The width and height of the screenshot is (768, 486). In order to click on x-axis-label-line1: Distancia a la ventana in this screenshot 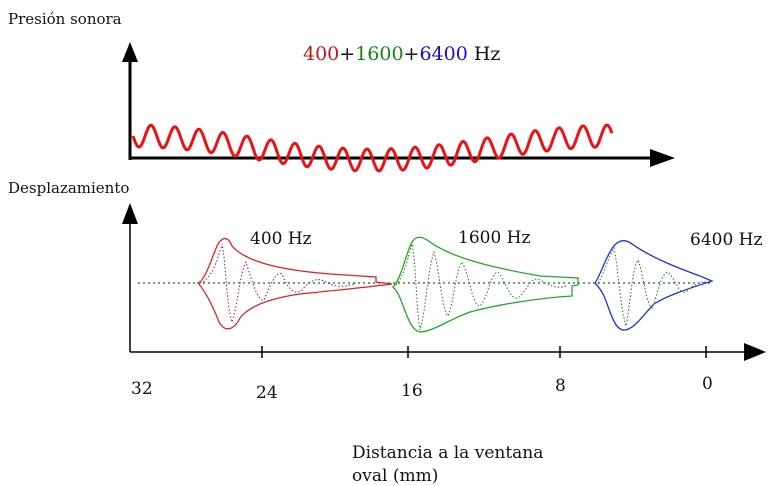, I will do `click(447, 453)`.